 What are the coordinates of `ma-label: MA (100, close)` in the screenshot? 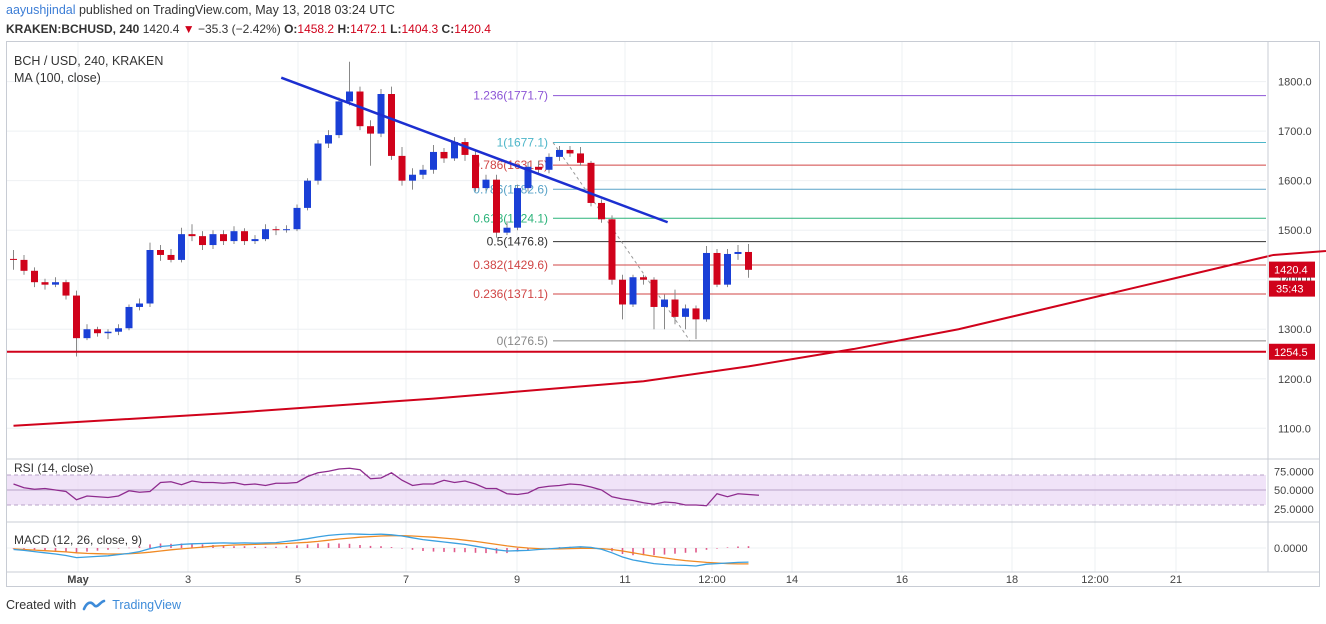 It's located at (57, 78).